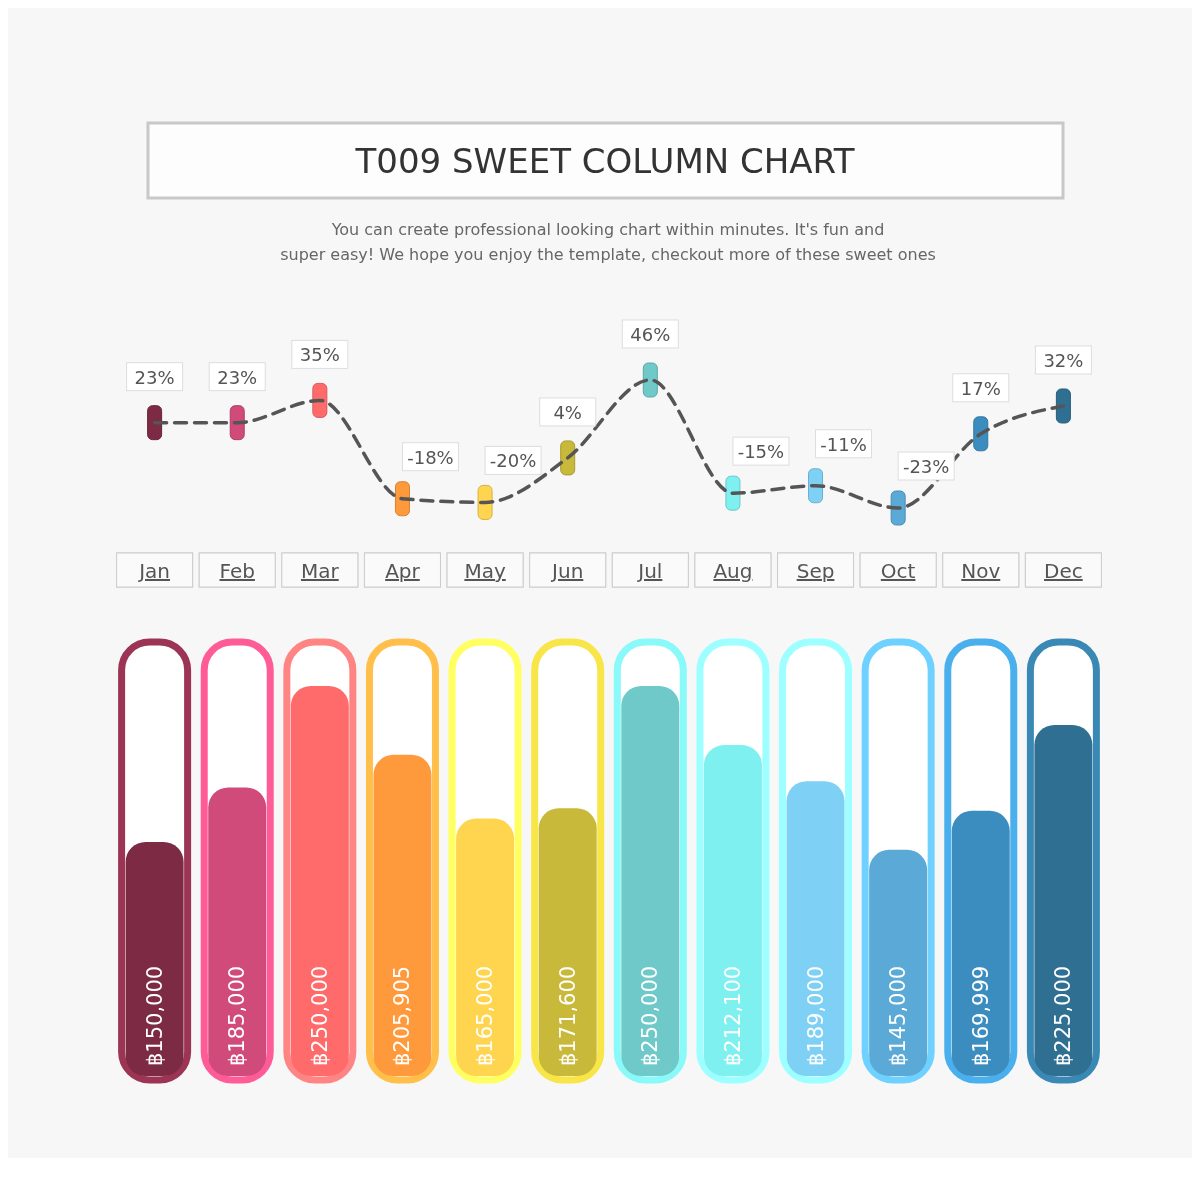 The width and height of the screenshot is (1200, 1200). Describe the element at coordinates (843, 444) in the screenshot. I see `data-label: -11%` at that location.